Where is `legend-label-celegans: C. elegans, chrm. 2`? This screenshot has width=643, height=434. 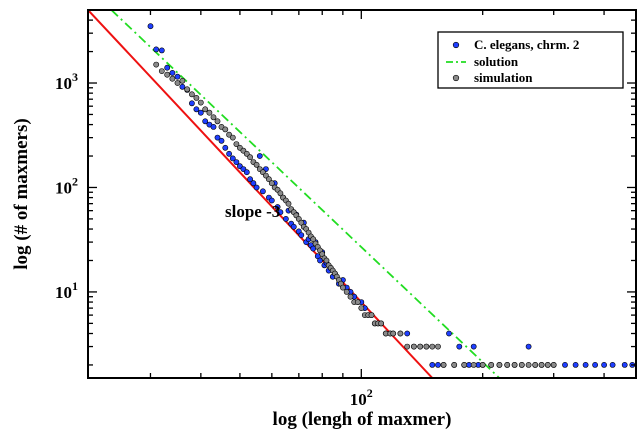
legend-label-celegans: C. elegans, chrm. 2 is located at coordinates (526, 44).